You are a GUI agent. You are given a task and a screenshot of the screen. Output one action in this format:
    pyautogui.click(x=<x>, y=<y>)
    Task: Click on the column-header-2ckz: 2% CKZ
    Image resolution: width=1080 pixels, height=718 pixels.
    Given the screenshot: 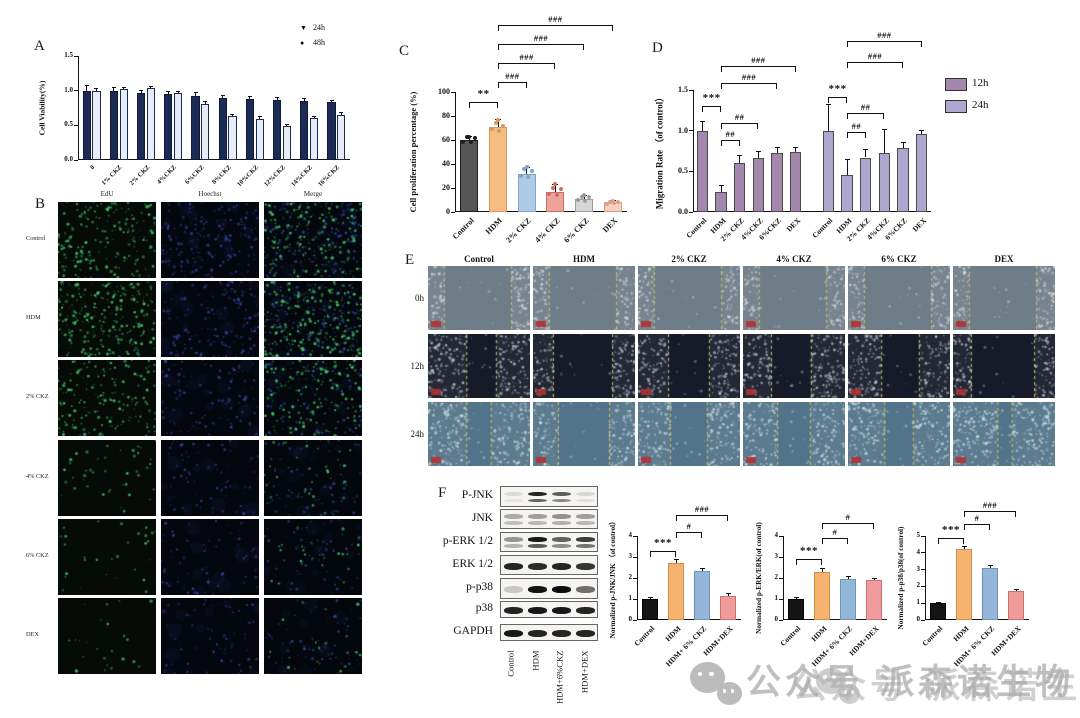 What is the action you would take?
    pyautogui.click(x=689, y=259)
    